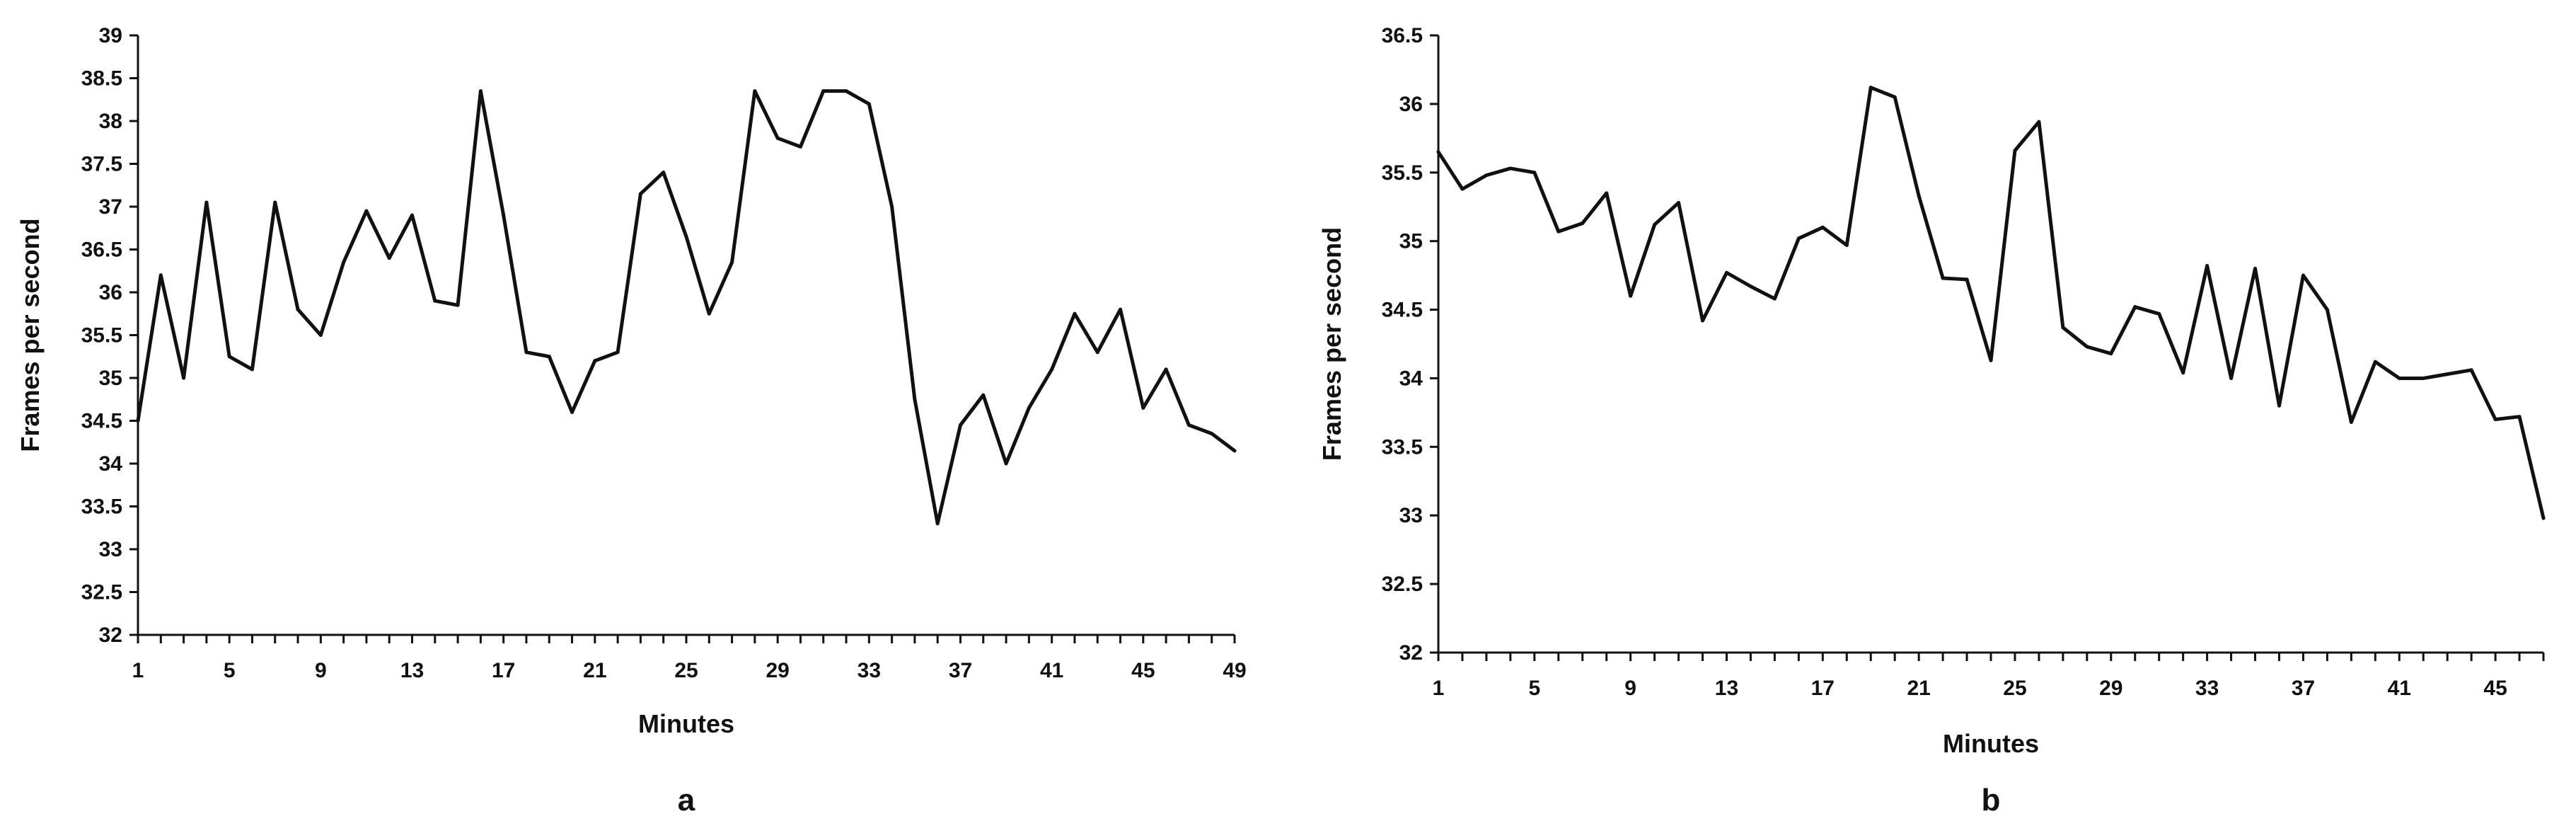 Image resolution: width=2576 pixels, height=838 pixels. Describe the element at coordinates (1534, 688) in the screenshot. I see `x-tick-label: 5` at that location.